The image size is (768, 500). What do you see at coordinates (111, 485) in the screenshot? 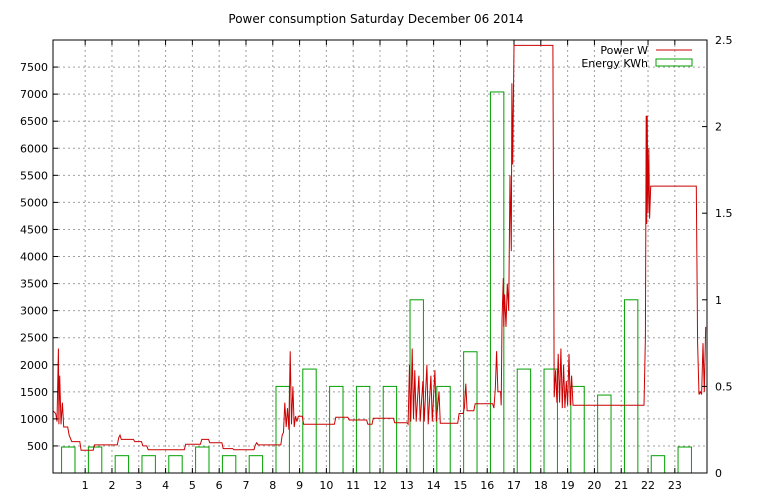
I see `x-tick-label: 2` at bounding box center [111, 485].